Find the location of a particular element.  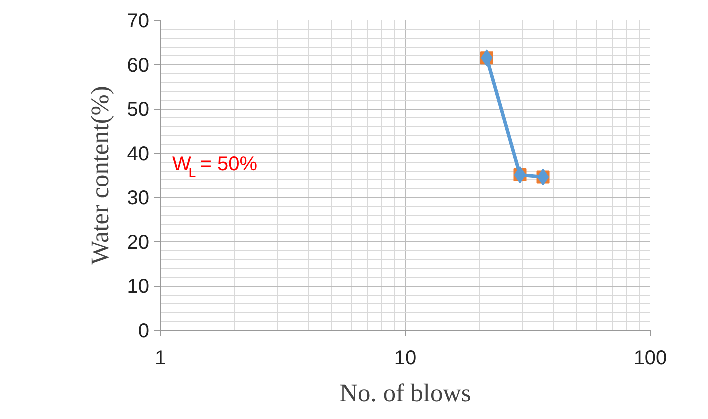

x-tick-label: 1 is located at coordinates (160, 359).